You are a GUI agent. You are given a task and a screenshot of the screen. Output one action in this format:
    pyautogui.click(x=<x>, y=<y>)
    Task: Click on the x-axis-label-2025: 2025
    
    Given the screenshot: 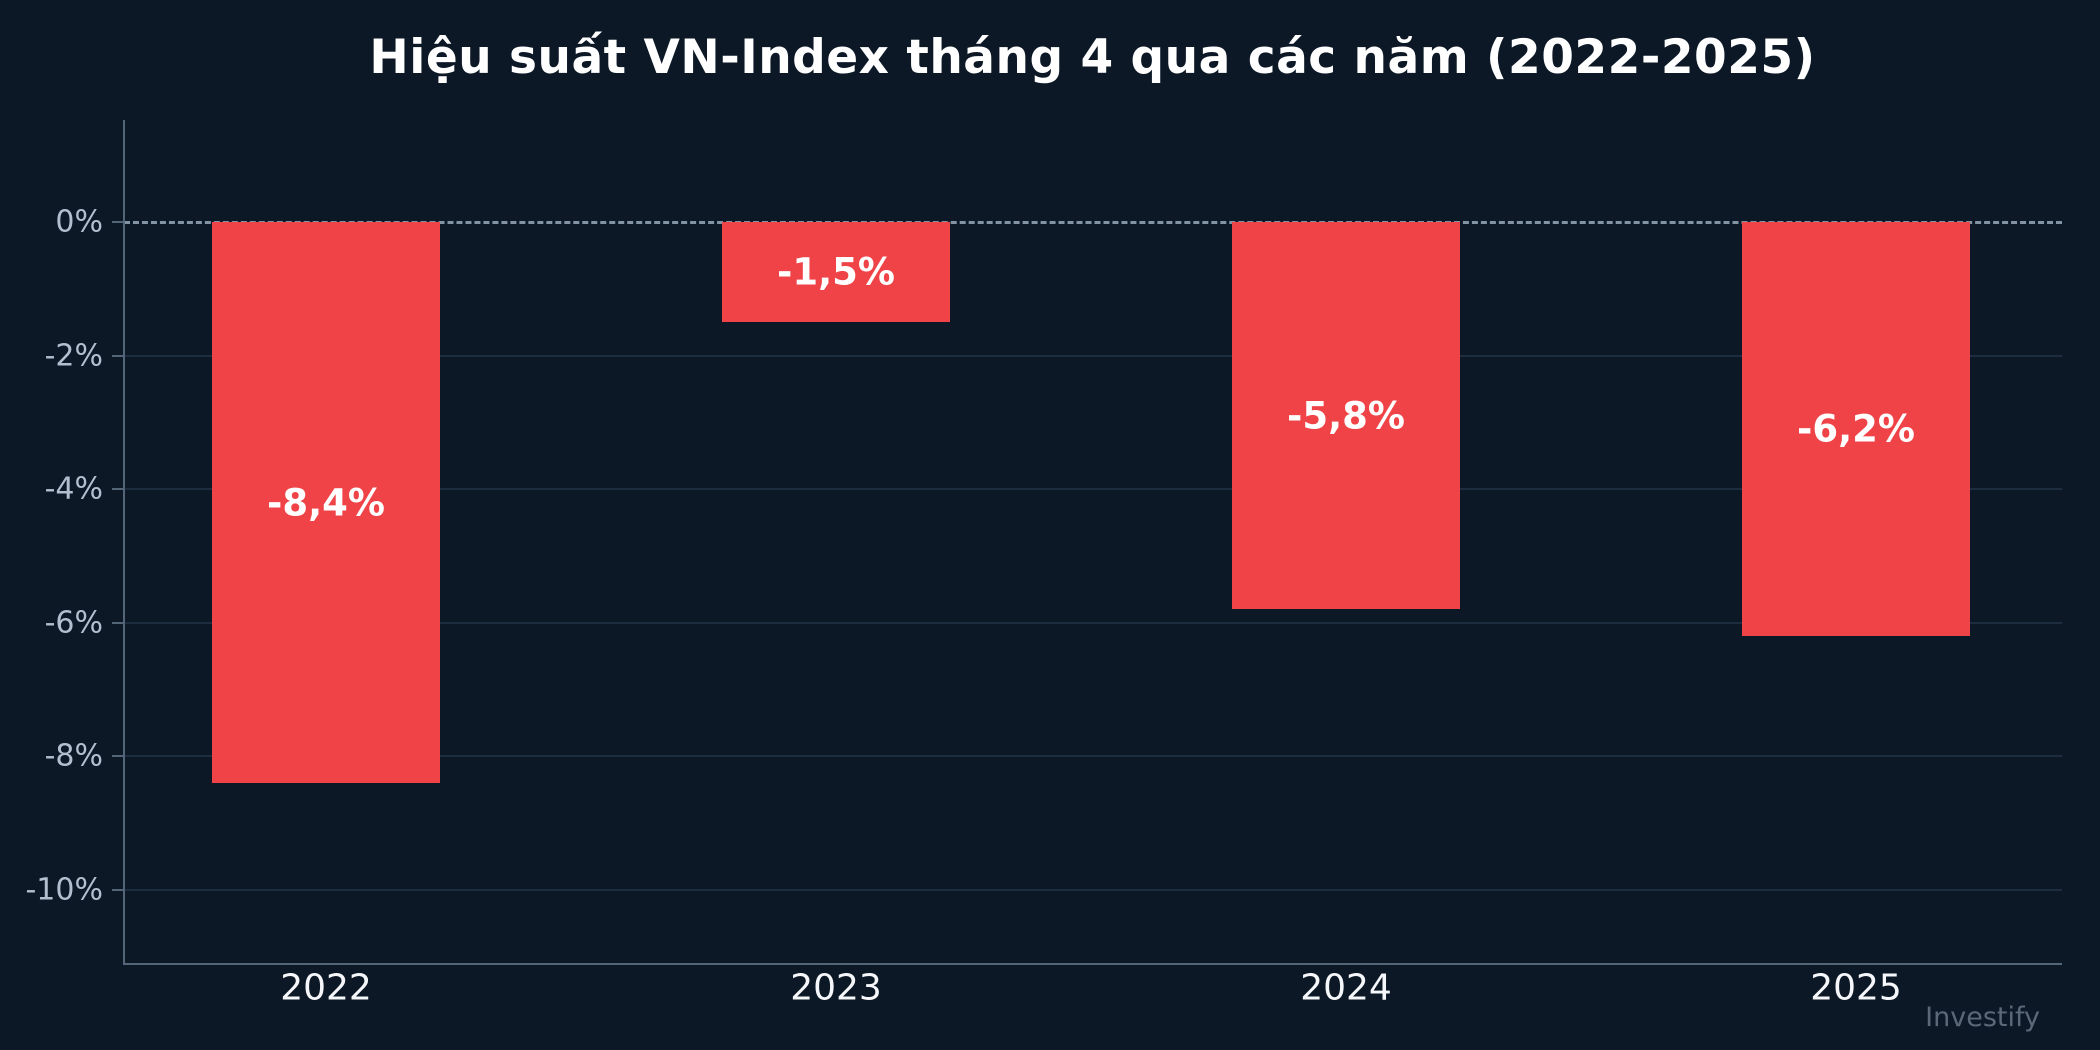 What is the action you would take?
    pyautogui.click(x=1856, y=988)
    